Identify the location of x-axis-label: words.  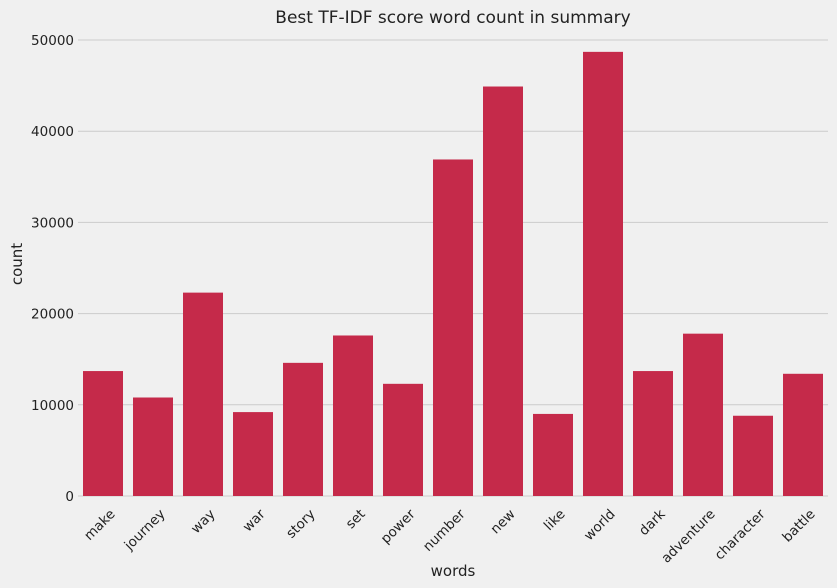
(453, 571).